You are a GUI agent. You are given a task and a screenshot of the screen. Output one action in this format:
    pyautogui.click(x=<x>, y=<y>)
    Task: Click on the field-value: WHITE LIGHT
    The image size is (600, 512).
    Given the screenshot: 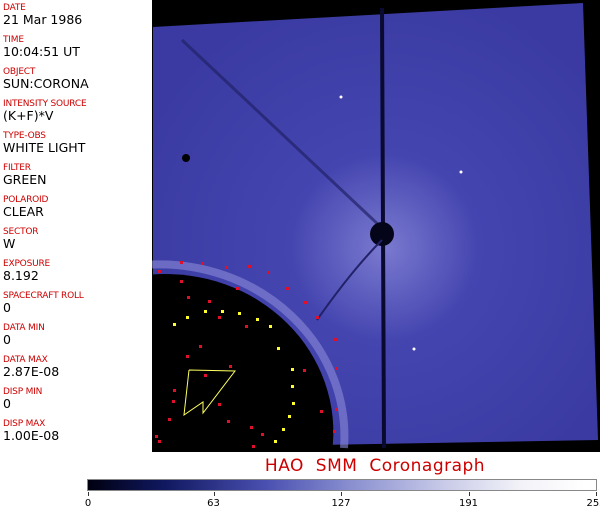 What is the action you would take?
    pyautogui.click(x=44, y=147)
    